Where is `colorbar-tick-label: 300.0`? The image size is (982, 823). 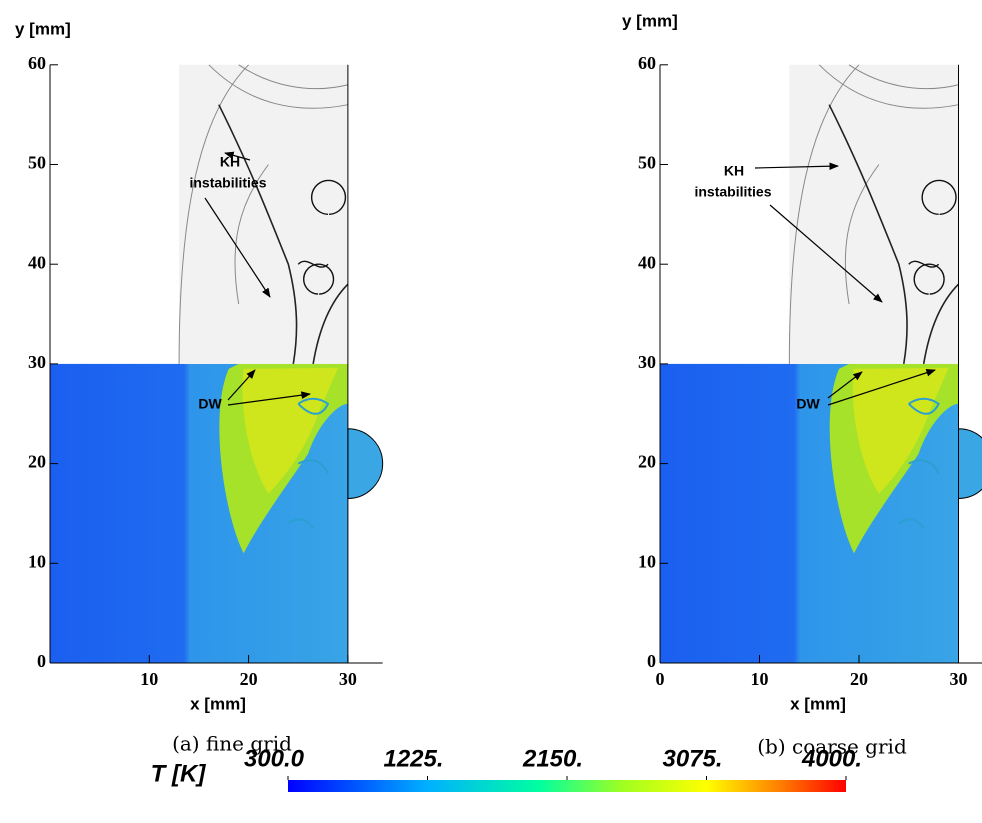 colorbar-tick-label: 300.0 is located at coordinates (274, 758).